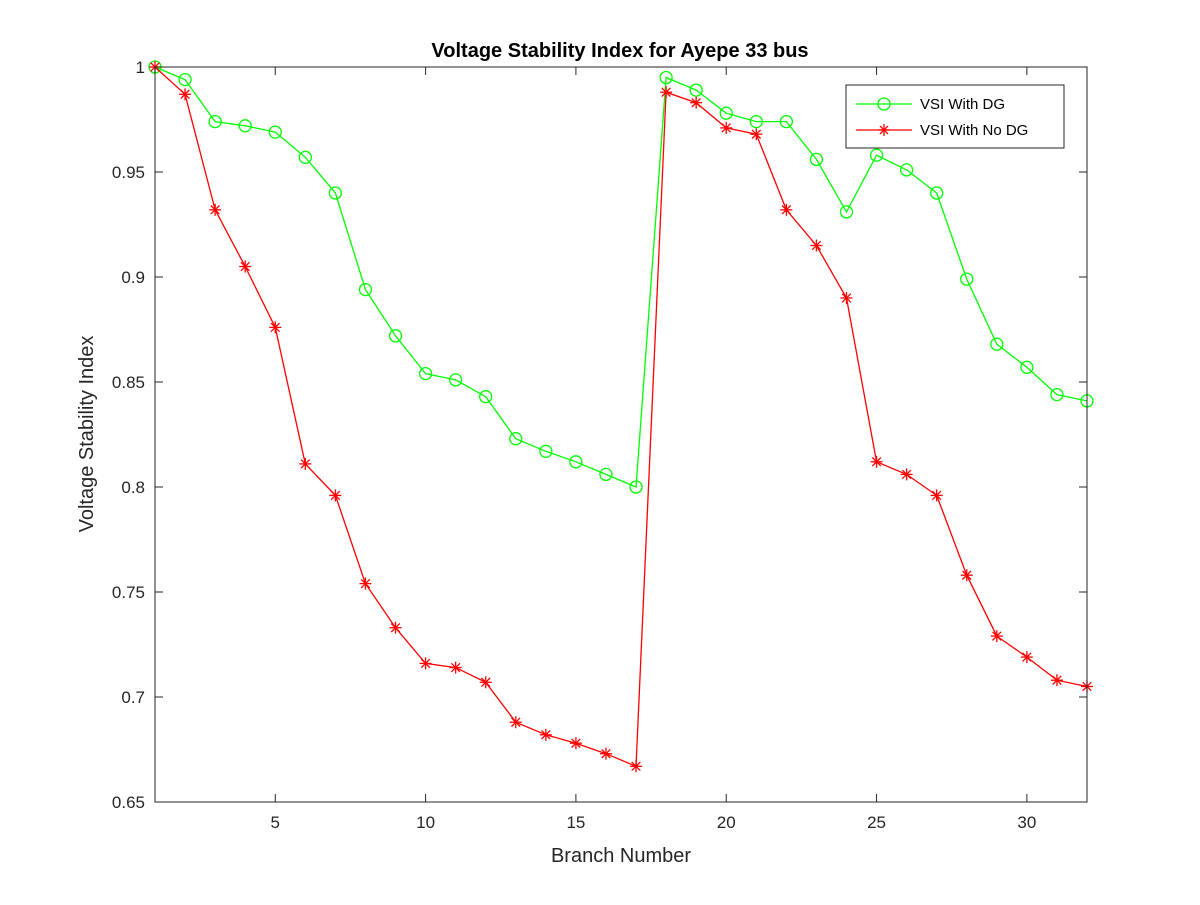  I want to click on chart-title: Voltage Stability Index for Ayepe 33 bus, so click(619, 51).